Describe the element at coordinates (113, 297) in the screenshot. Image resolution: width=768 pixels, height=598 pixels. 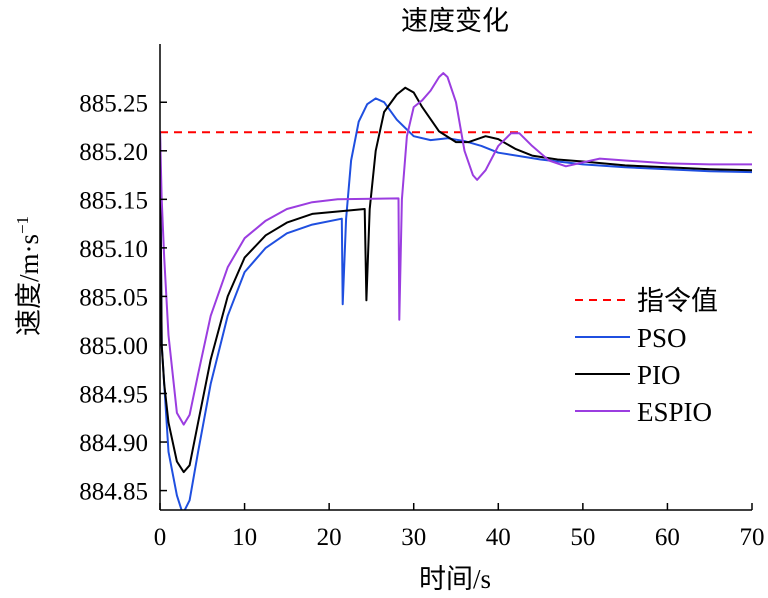
I see `y-tick-label: 885.05` at that location.